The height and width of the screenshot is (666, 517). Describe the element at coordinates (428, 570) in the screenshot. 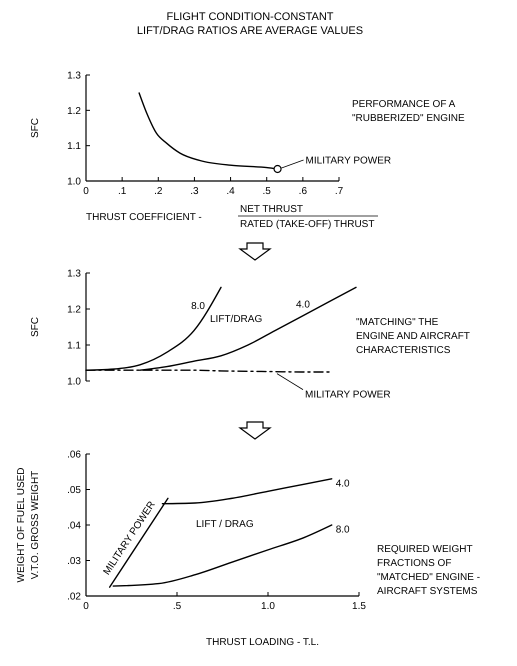

I see `text: REQUIRED WEIGHT FRACTIONS OF "MATCHED" ENGINE - AIRCRAFT SYSTEMS` at that location.